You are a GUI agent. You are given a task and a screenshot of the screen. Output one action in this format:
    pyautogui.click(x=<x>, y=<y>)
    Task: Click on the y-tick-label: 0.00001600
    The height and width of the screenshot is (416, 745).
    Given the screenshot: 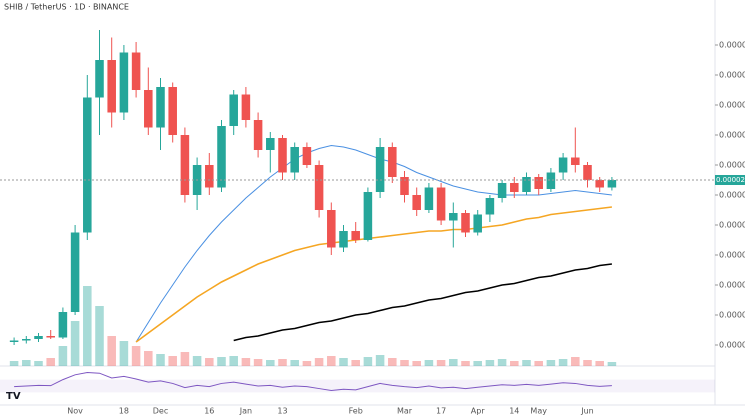 What is the action you would take?
    pyautogui.click(x=732, y=255)
    